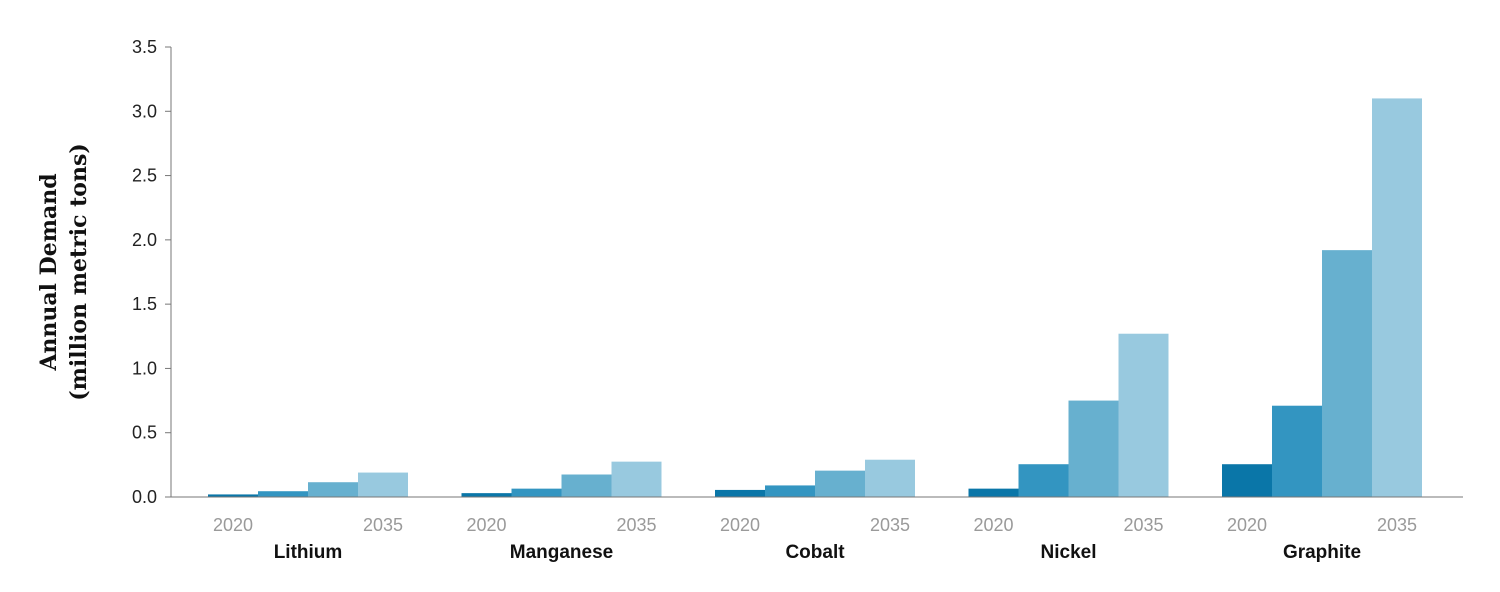 This screenshot has width=1500, height=592. I want to click on y-tick-label: 0.5, so click(144, 433).